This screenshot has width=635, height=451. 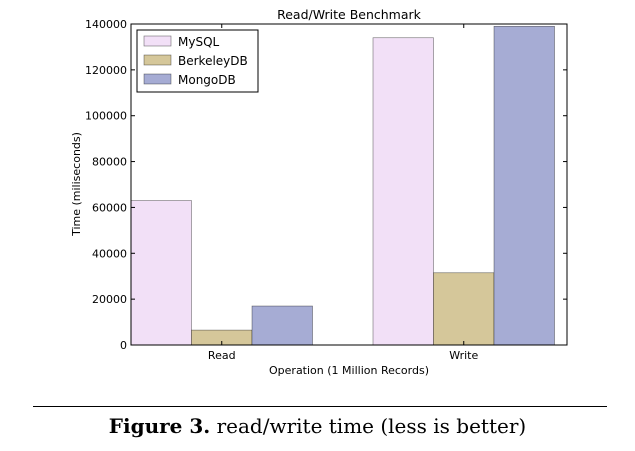 I want to click on chart-title: Read/Write Benchmark, so click(x=349, y=14).